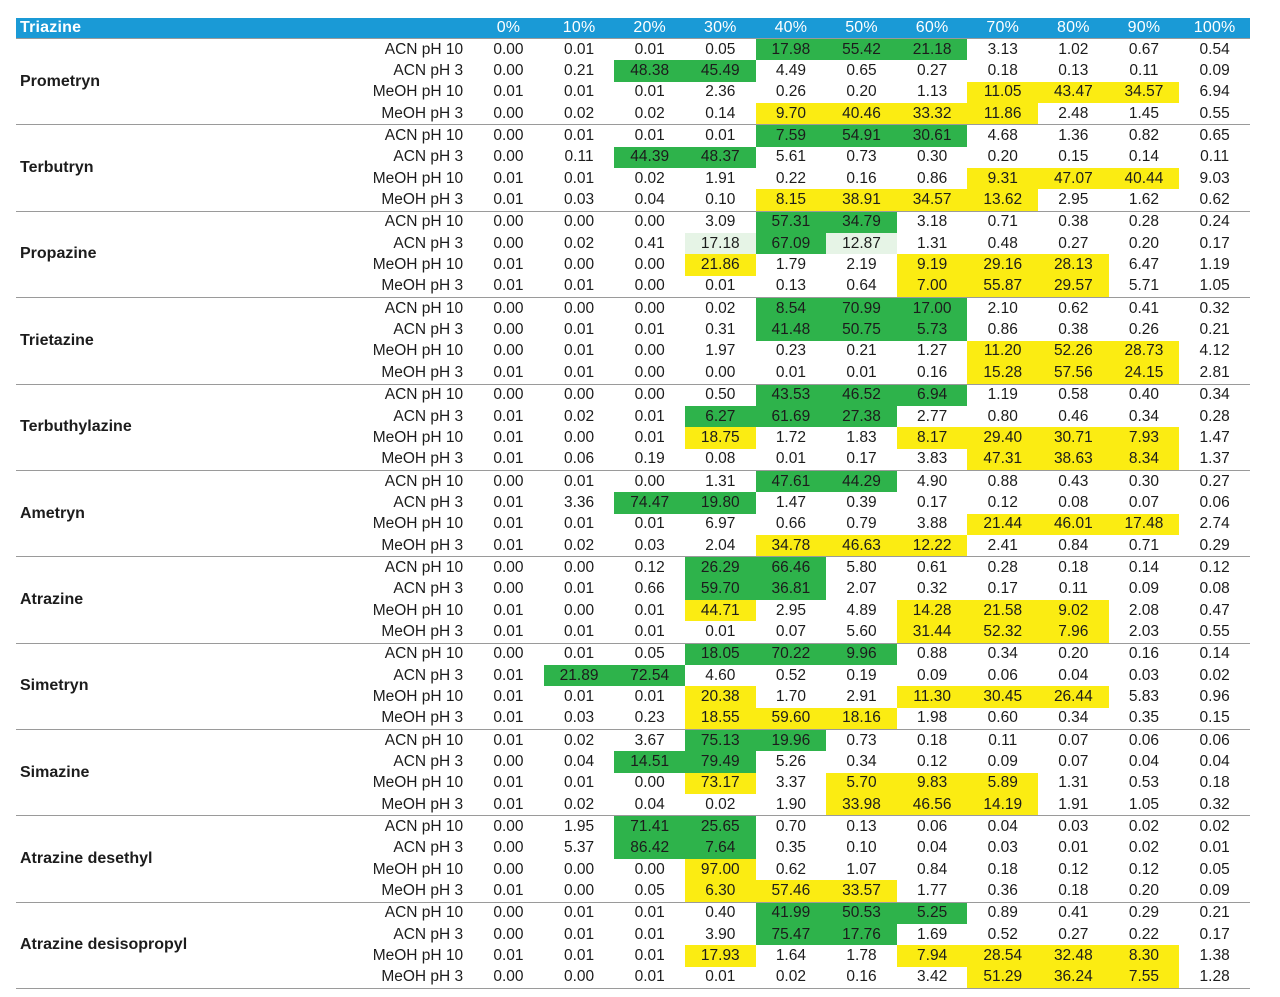 The height and width of the screenshot is (997, 1280). Describe the element at coordinates (649, 157) in the screenshot. I see `value-cell: 44.39` at that location.